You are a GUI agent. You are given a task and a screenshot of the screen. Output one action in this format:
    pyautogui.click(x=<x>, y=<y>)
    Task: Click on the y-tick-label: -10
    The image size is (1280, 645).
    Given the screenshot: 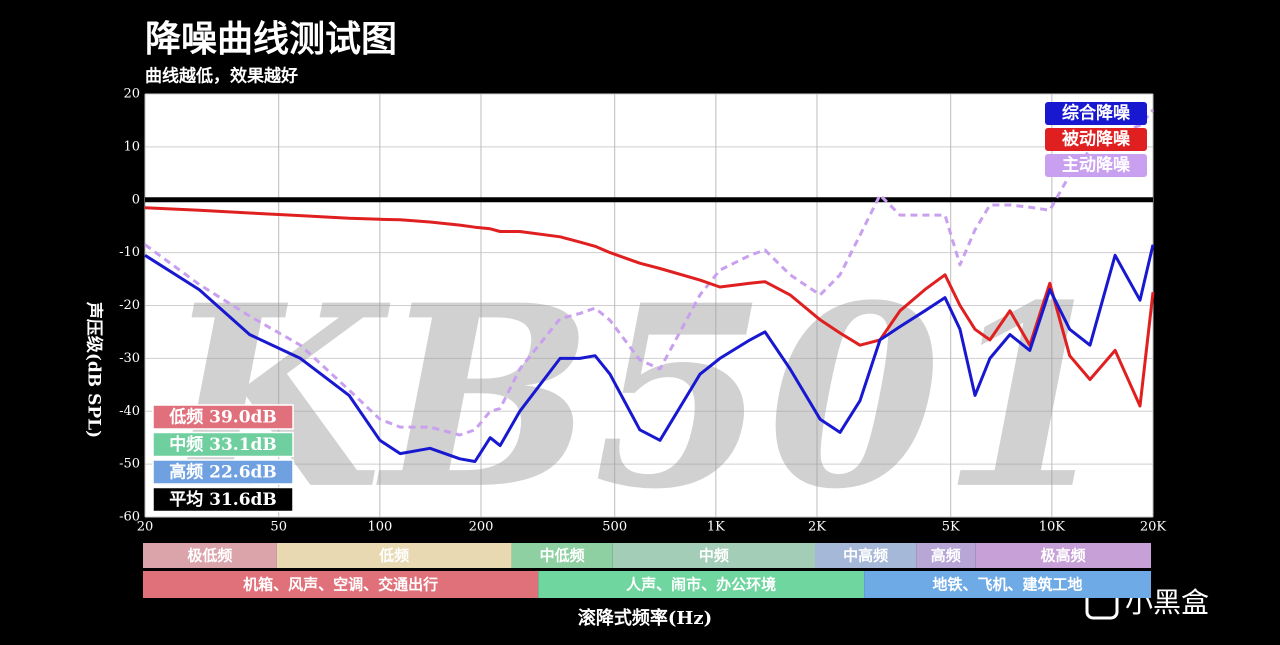 What is the action you would take?
    pyautogui.click(x=129, y=252)
    